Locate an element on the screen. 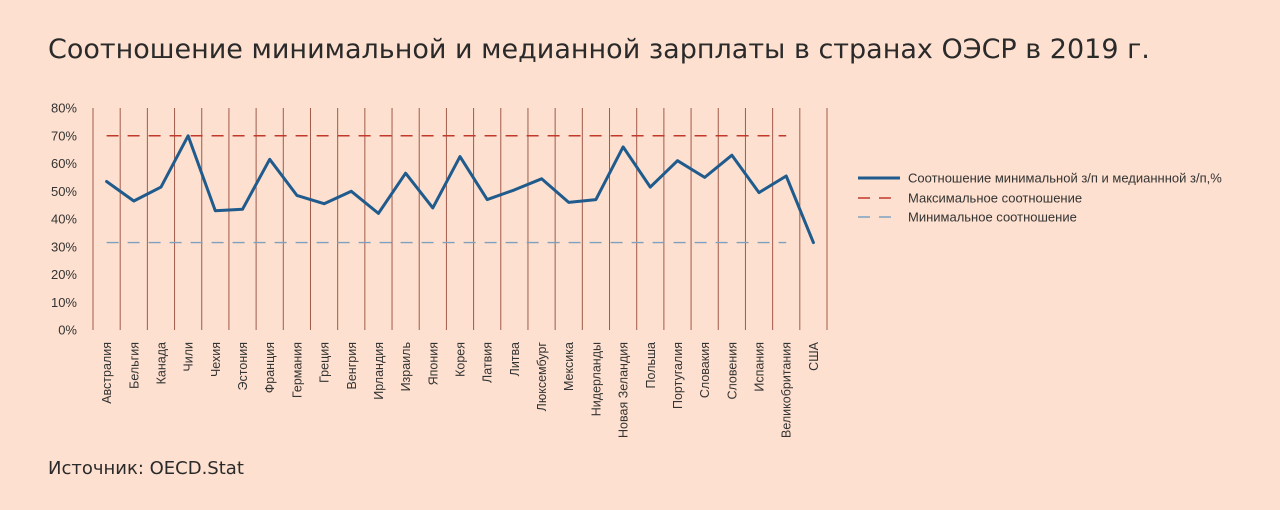  y-tick-label: 60% is located at coordinates (64, 163).